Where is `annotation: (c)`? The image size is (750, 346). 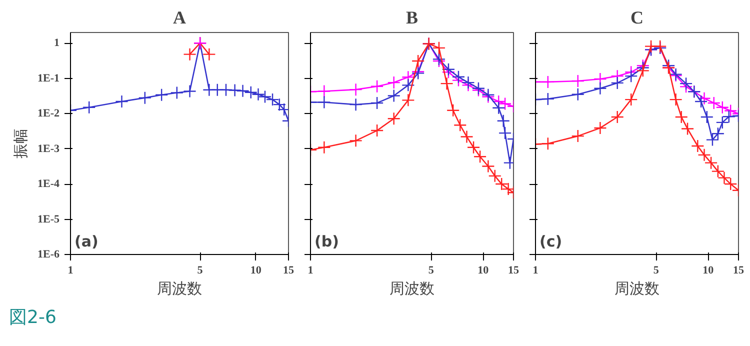 annotation: (c) is located at coordinates (551, 241).